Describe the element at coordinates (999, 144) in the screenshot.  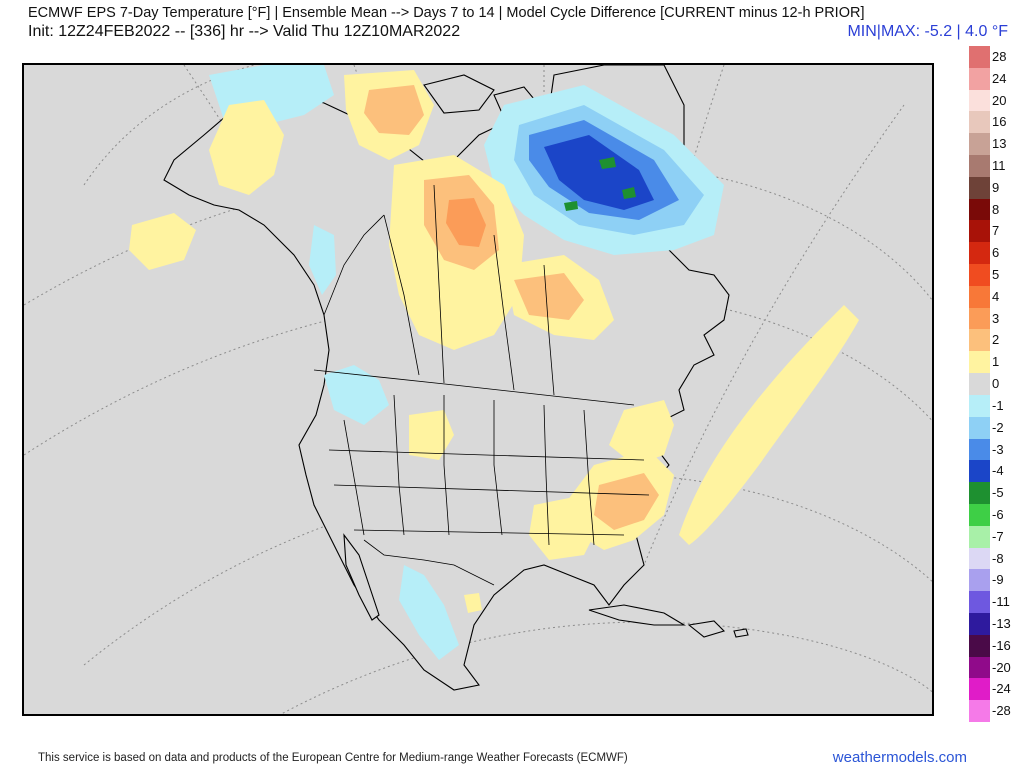
I see `legend-label: 13` at that location.